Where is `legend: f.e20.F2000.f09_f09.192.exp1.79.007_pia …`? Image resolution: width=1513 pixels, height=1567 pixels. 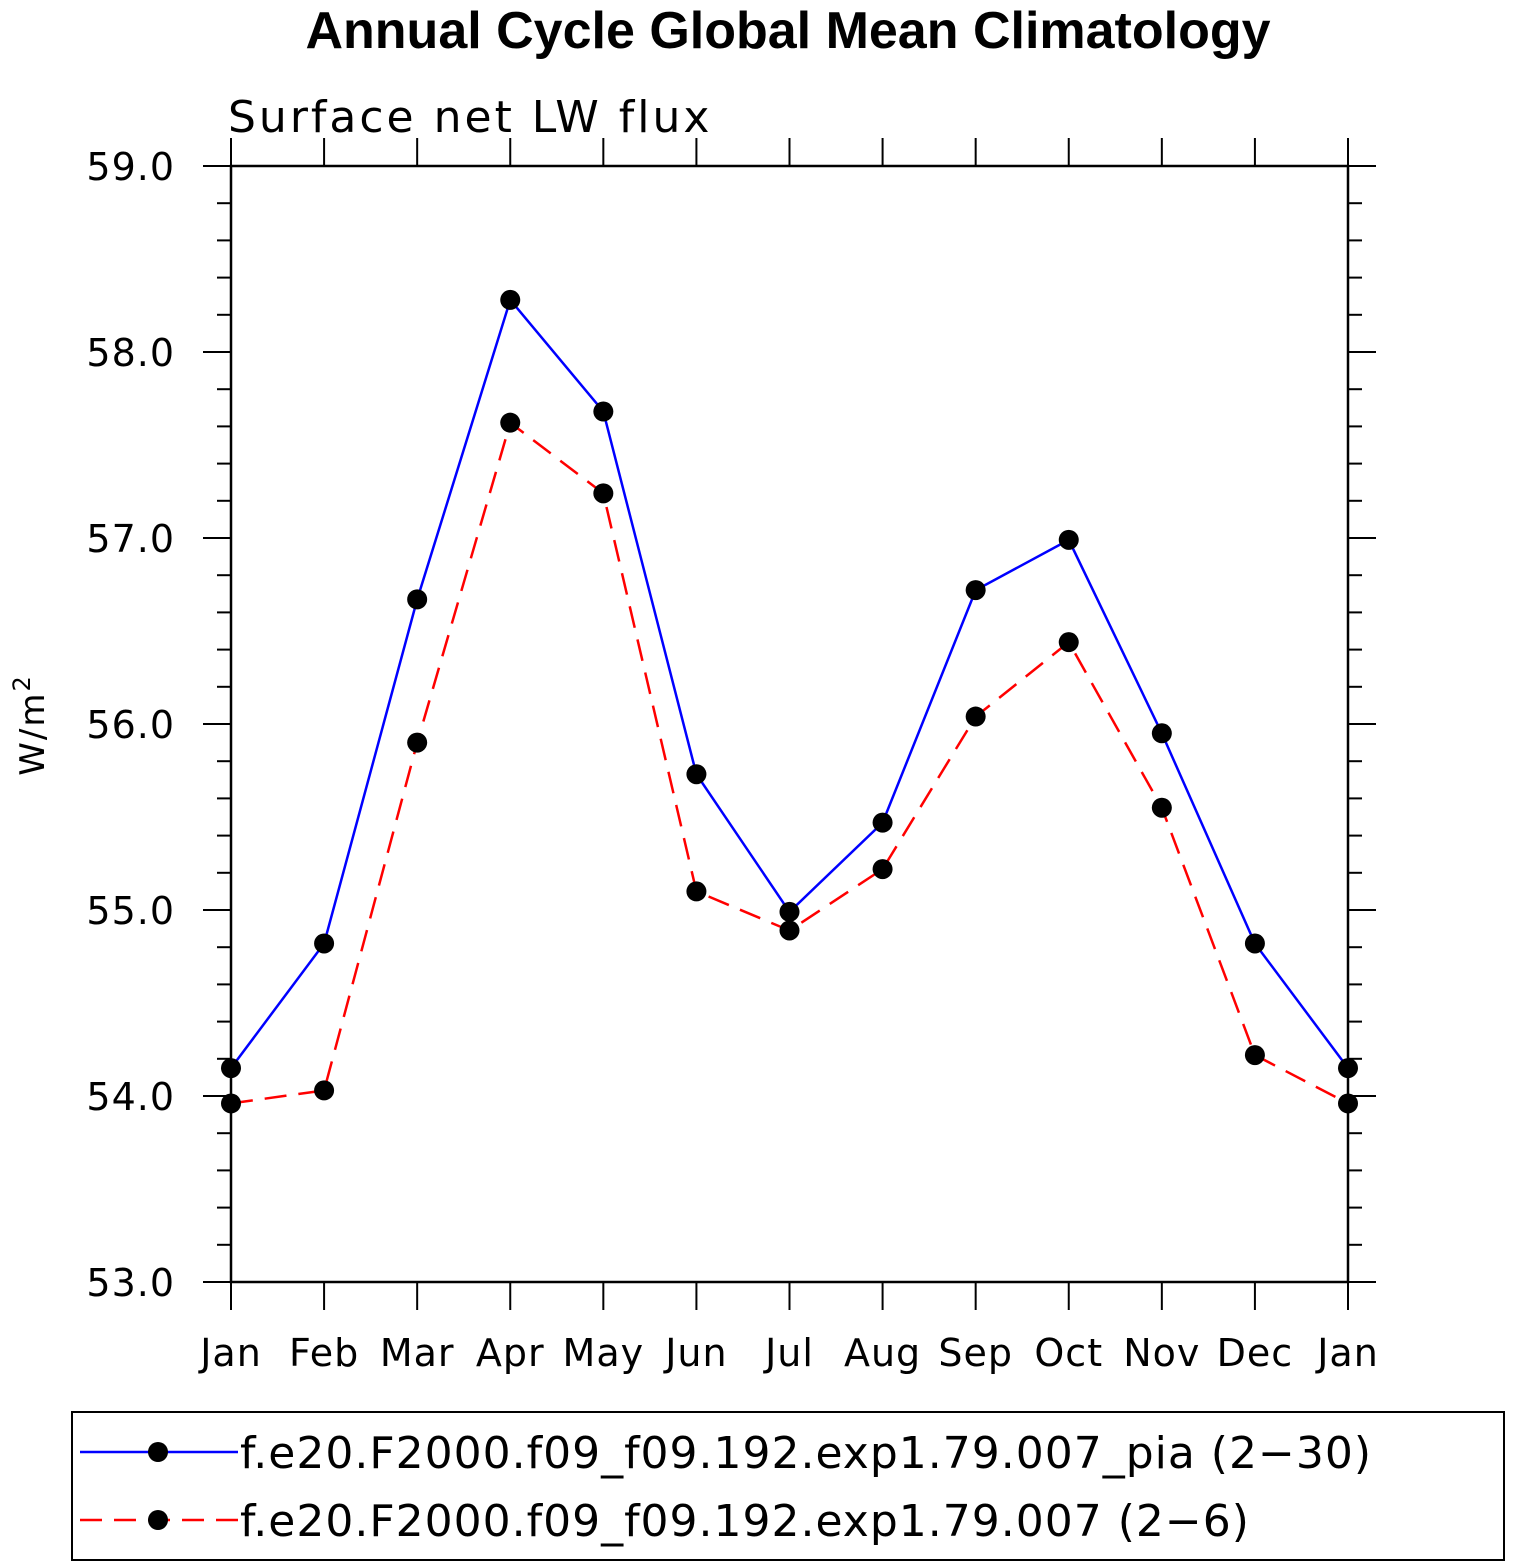 legend: f.e20.F2000.f09_f09.192.exp1.79.007_pia … is located at coordinates (788, 1486).